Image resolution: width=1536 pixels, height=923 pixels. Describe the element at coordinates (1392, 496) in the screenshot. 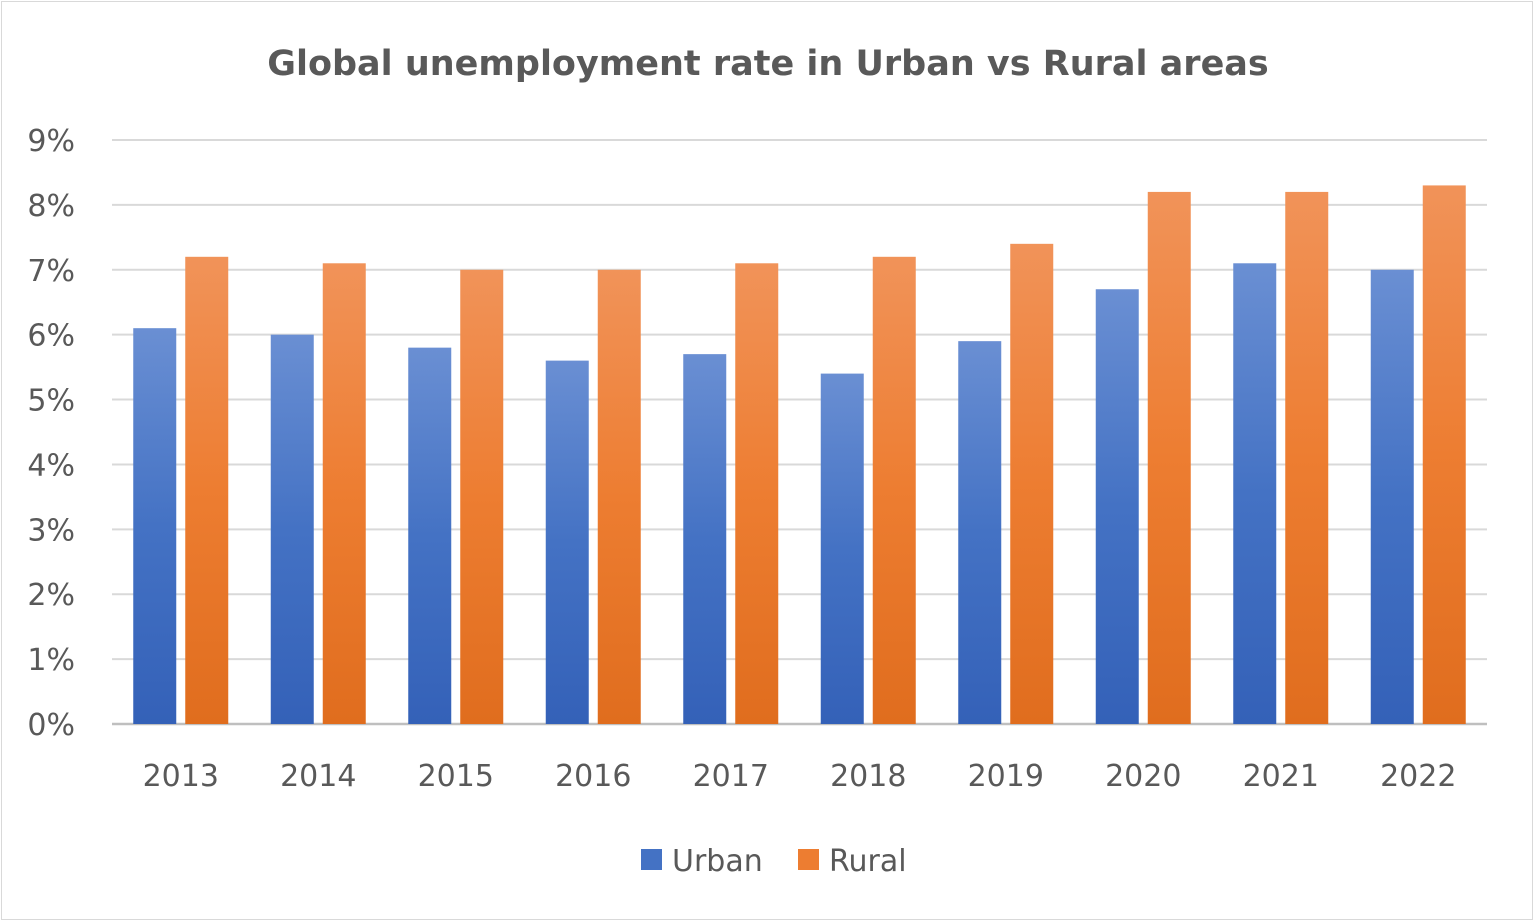

I see `bar-urban-2022` at that location.